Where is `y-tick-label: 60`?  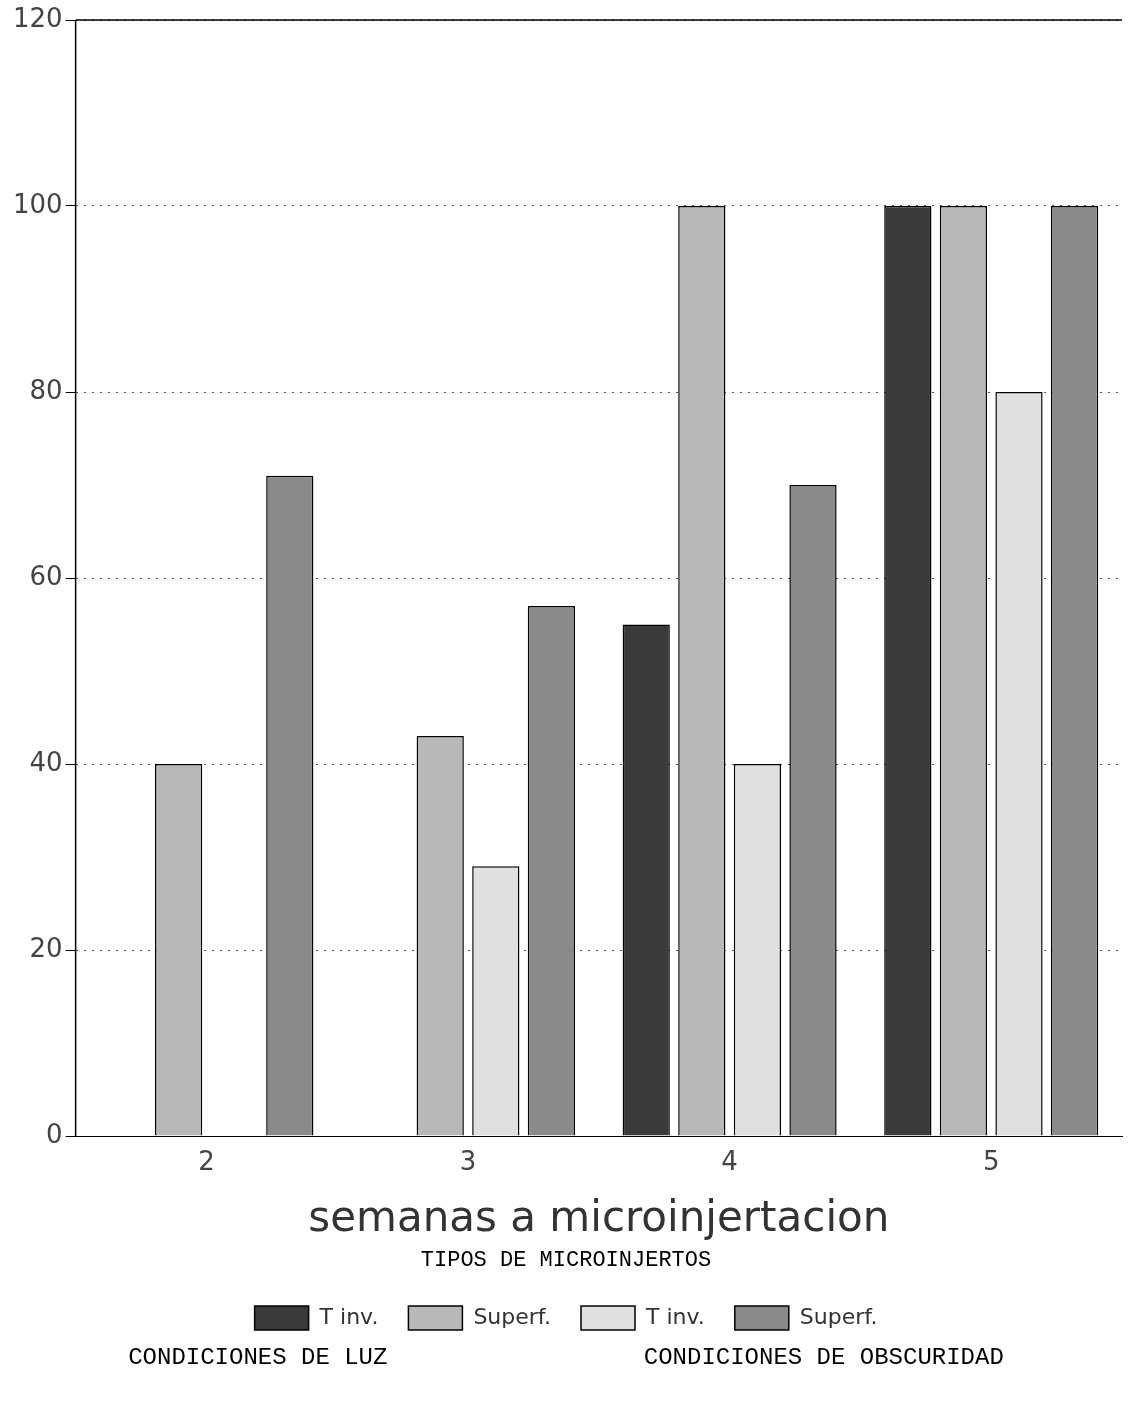
y-tick-label: 60 is located at coordinates (46, 575).